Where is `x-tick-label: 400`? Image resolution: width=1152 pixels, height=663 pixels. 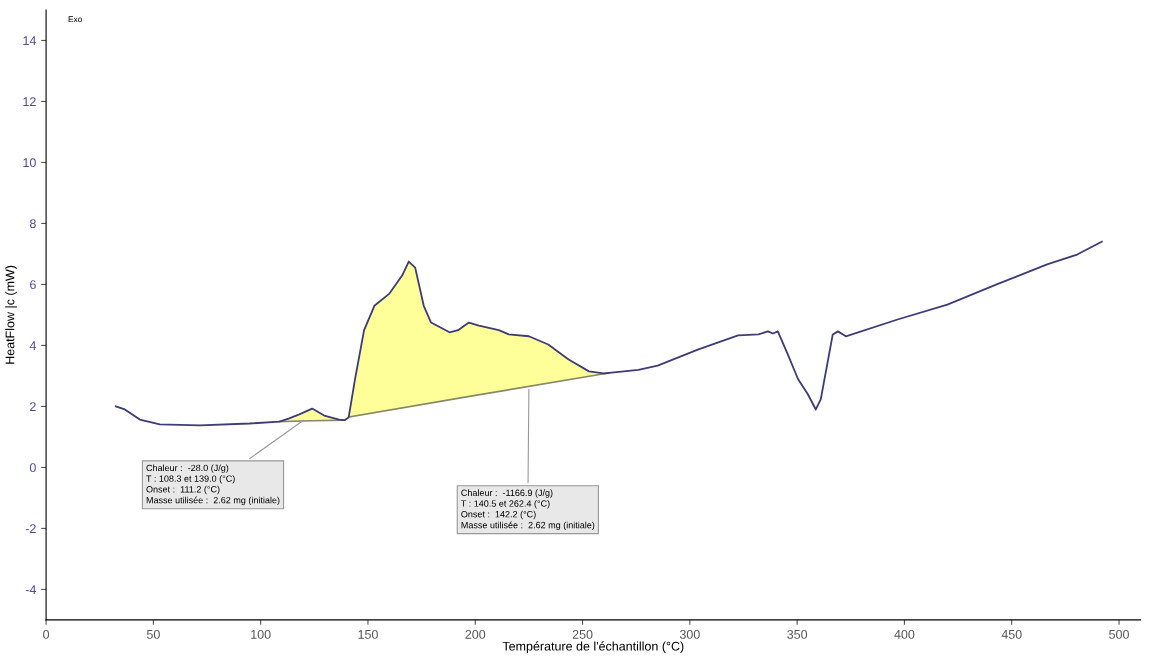 x-tick-label: 400 is located at coordinates (904, 634).